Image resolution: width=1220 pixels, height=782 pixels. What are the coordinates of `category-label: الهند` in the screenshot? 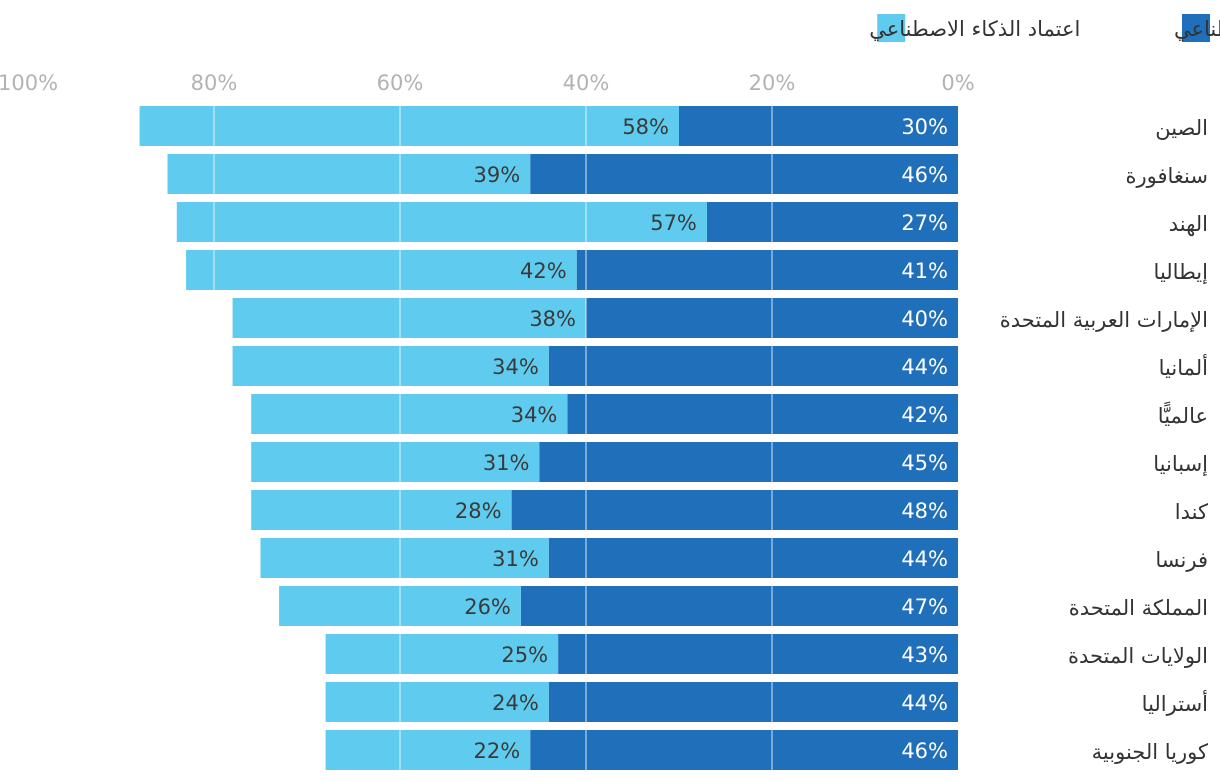 It's located at (1188, 224).